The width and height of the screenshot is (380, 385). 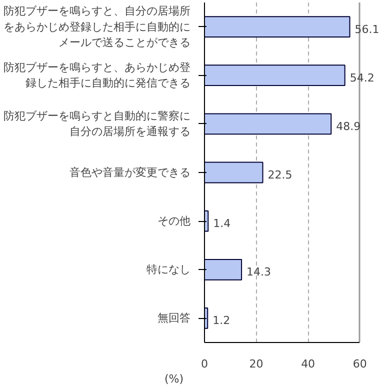 I want to click on x-tick-label: 20, so click(x=256, y=364).